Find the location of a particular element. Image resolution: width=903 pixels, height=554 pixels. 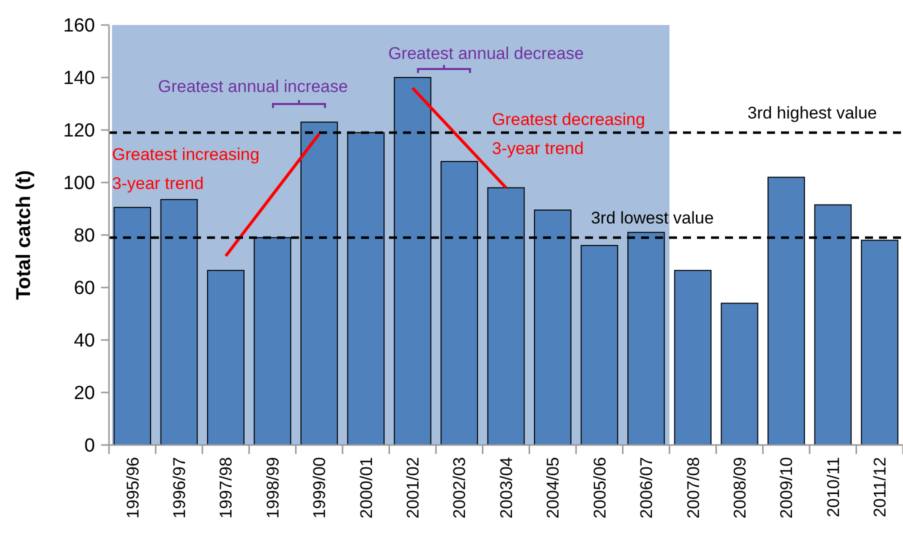

annotation: Greatest decreasing 3-year trend is located at coordinates (569, 134).